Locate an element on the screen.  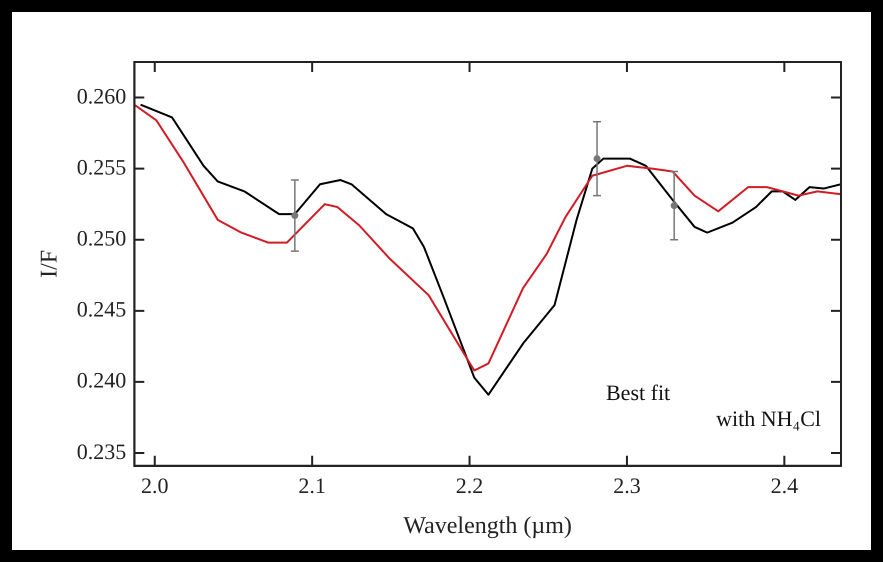
y-tick-label: 0.250 is located at coordinates (101, 238).